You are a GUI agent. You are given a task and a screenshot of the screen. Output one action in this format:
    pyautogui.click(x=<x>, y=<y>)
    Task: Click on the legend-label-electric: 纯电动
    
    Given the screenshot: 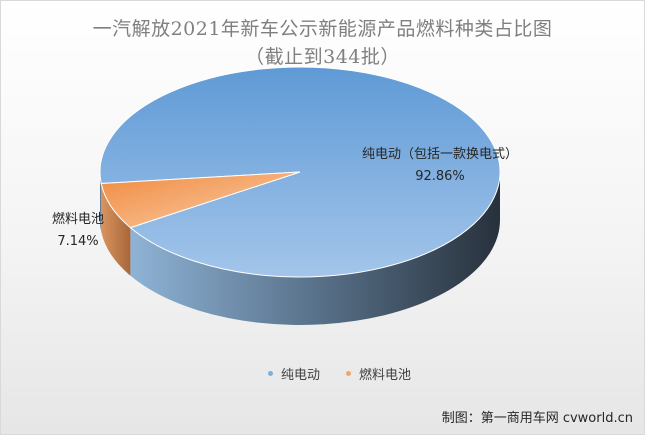 What is the action you would take?
    pyautogui.click(x=301, y=375)
    